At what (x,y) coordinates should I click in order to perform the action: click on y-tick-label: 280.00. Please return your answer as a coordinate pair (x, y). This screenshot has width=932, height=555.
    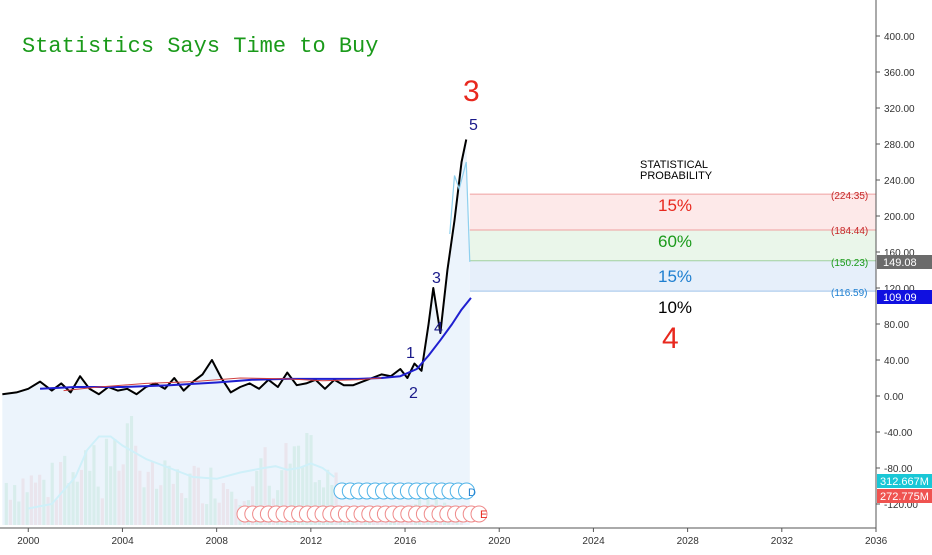
    Looking at the image, I should click on (899, 145).